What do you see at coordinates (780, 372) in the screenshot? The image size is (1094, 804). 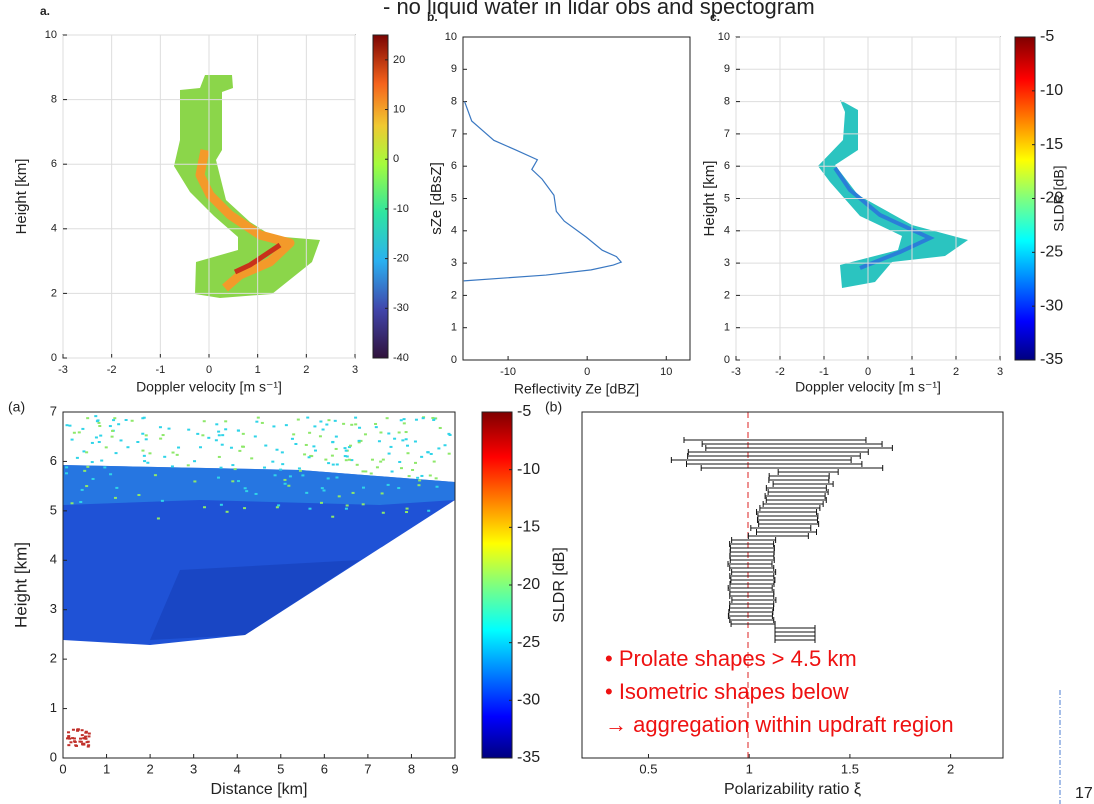 I see `x-tick-label: -2` at bounding box center [780, 372].